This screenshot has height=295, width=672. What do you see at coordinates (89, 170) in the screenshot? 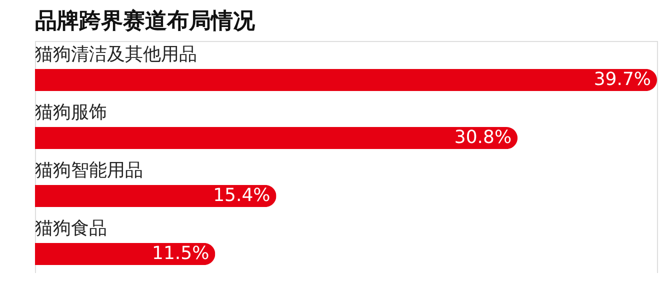
I see `y-tick-label: 猫狗智能用品` at bounding box center [89, 170].